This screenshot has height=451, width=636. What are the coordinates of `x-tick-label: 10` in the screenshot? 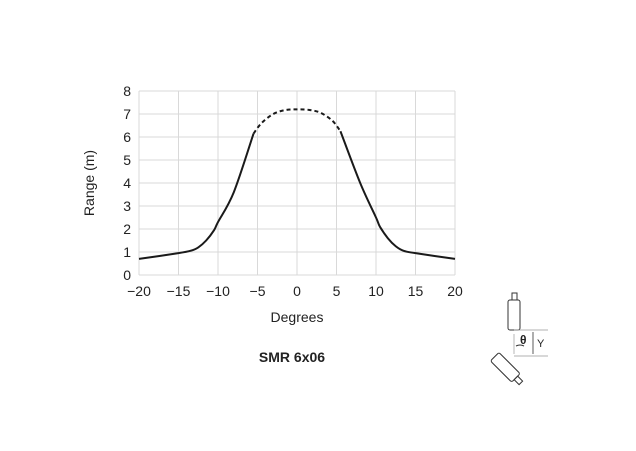 It's located at (376, 291).